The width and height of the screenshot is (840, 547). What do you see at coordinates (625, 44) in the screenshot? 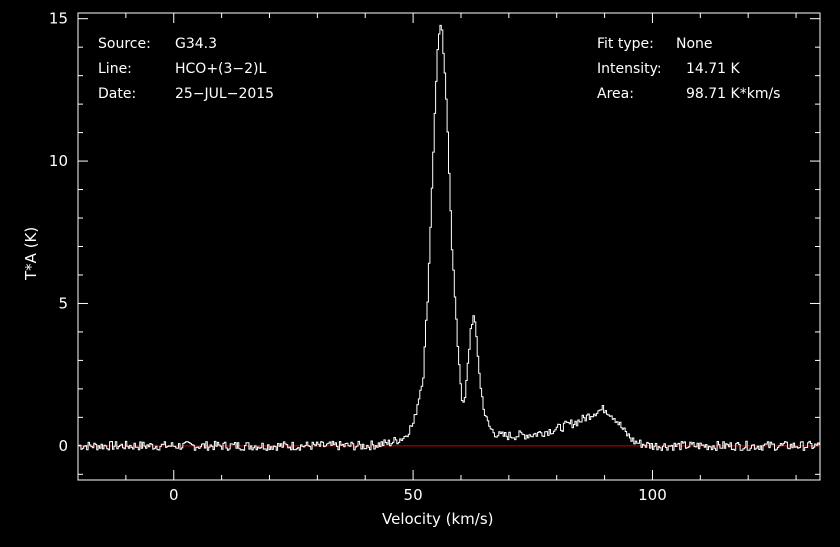
I see `fit-type-label: Fit type:` at bounding box center [625, 44].